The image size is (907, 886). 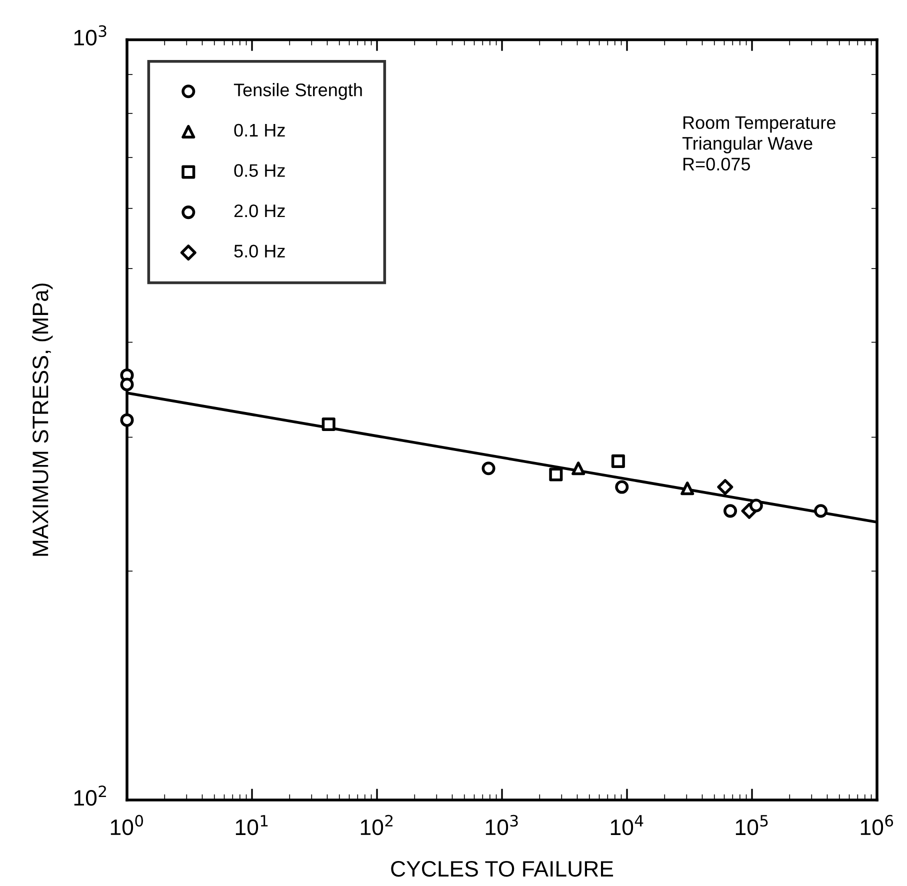 What do you see at coordinates (298, 91) in the screenshot?
I see `legend-label: Tensile Strength` at bounding box center [298, 91].